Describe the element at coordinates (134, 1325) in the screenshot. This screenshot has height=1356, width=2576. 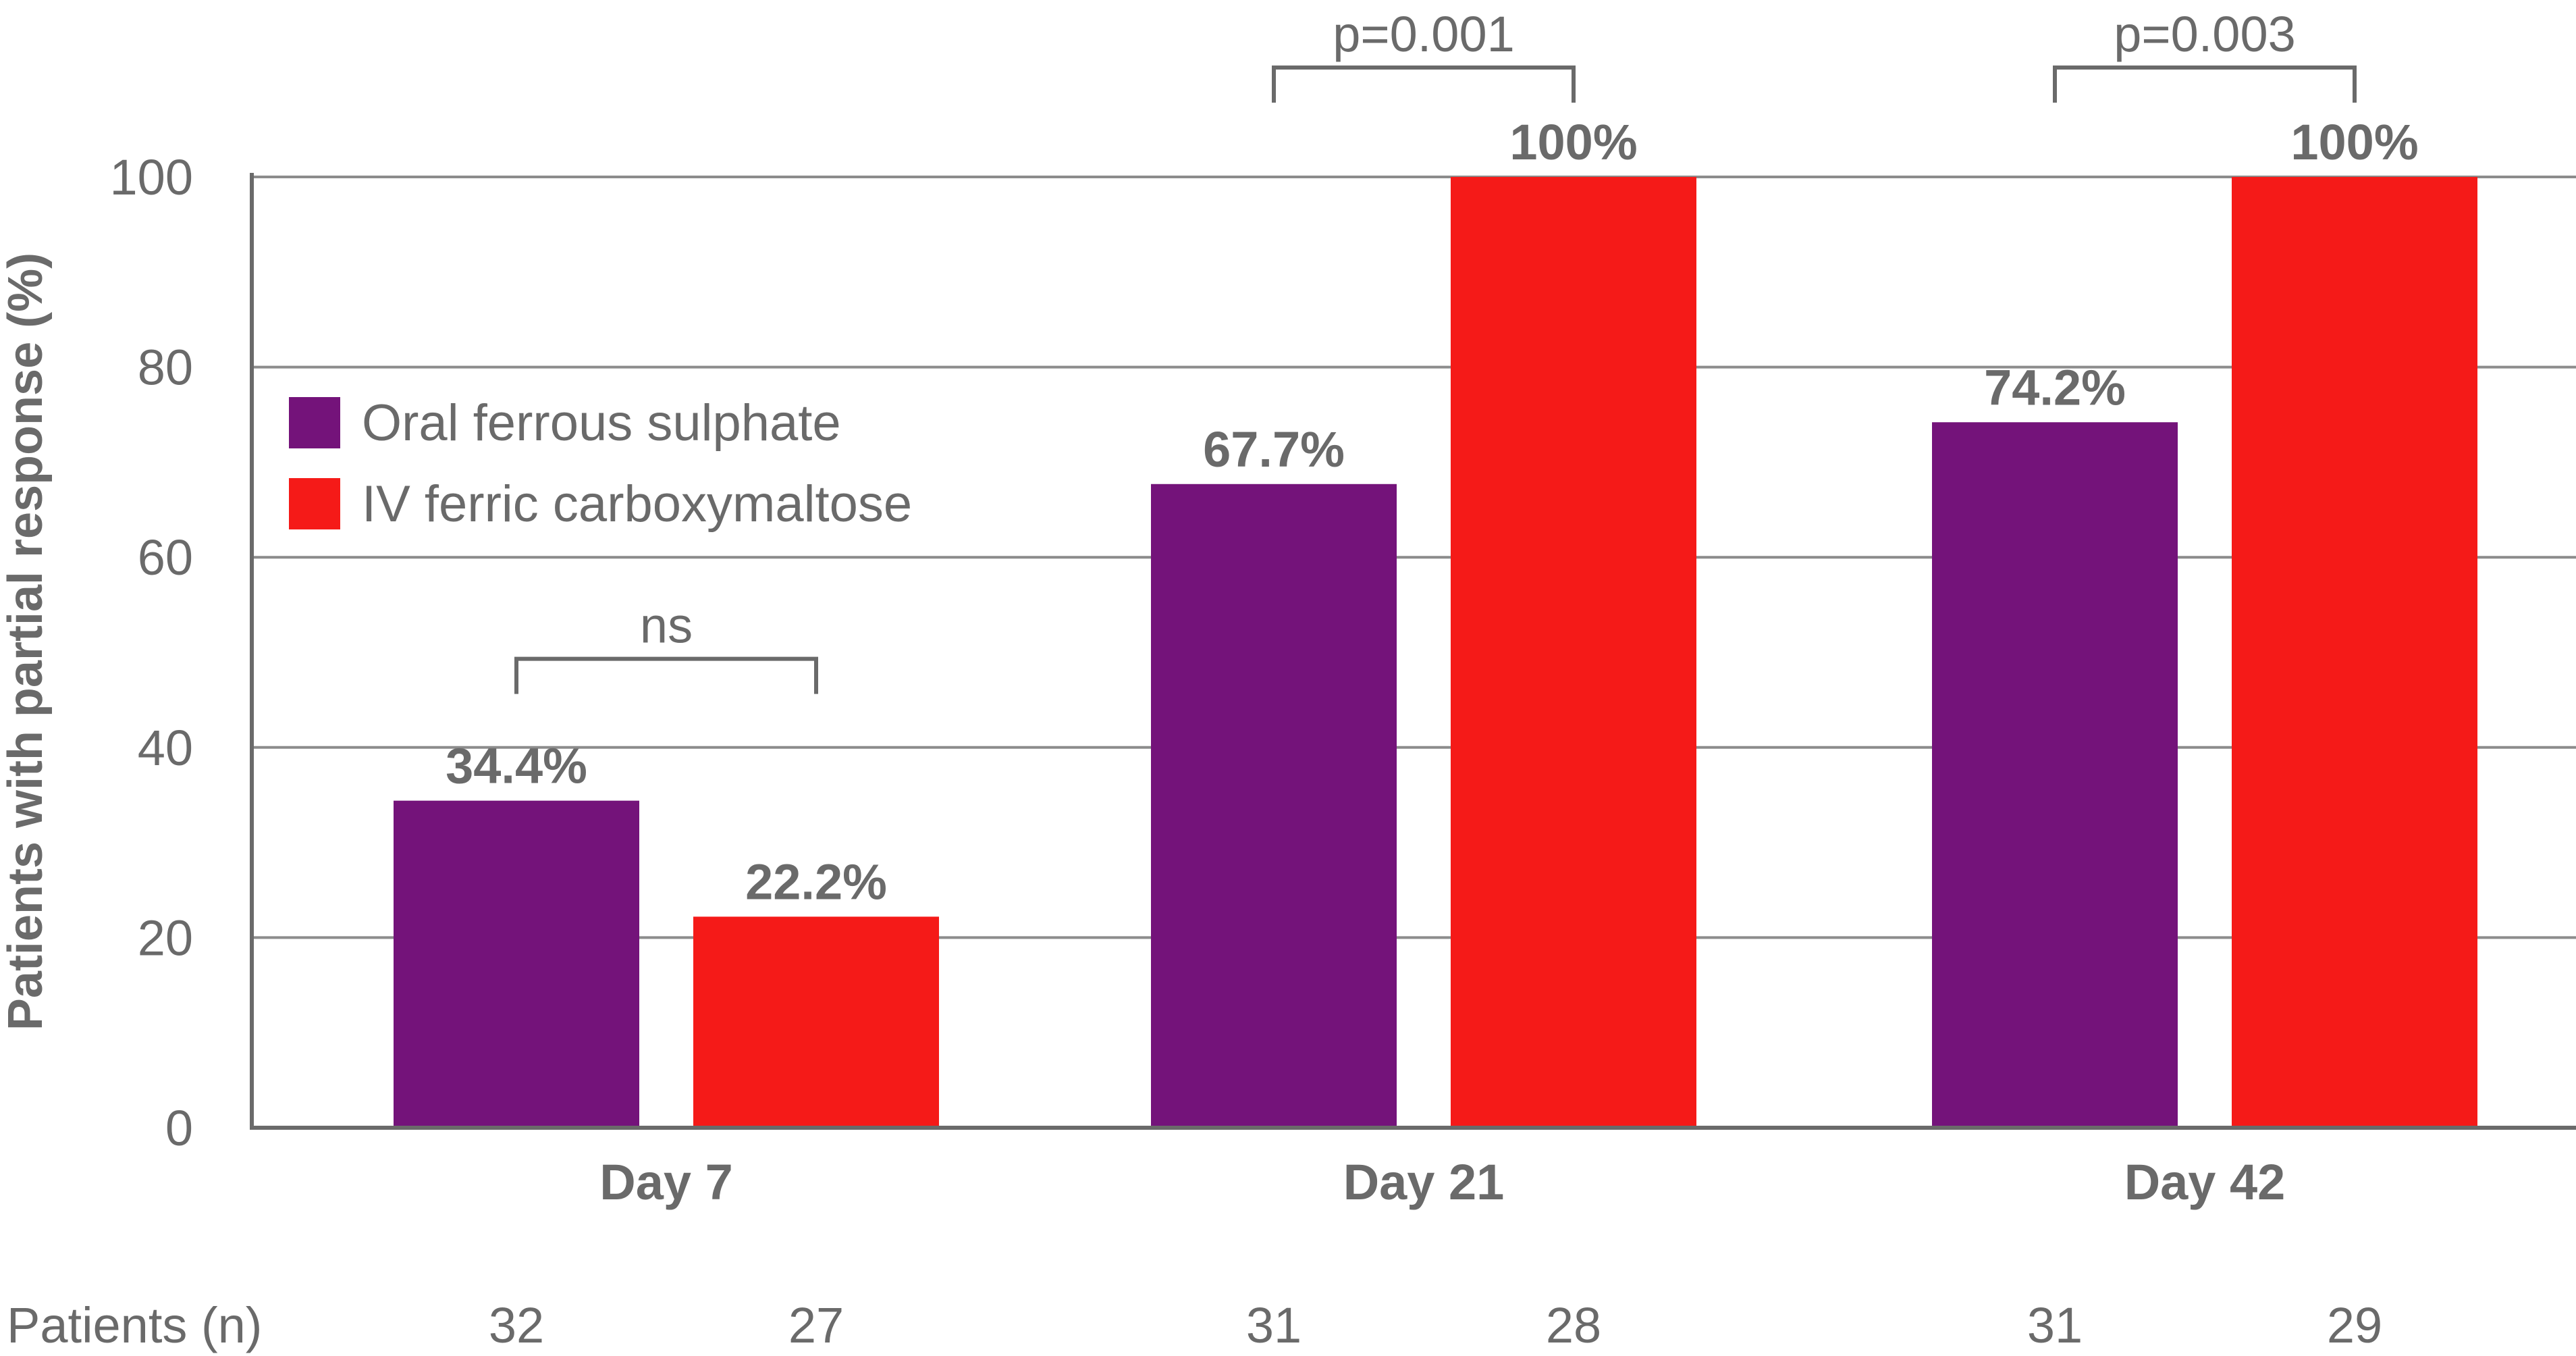
I see `patients-n-label: Patients (n)` at that location.